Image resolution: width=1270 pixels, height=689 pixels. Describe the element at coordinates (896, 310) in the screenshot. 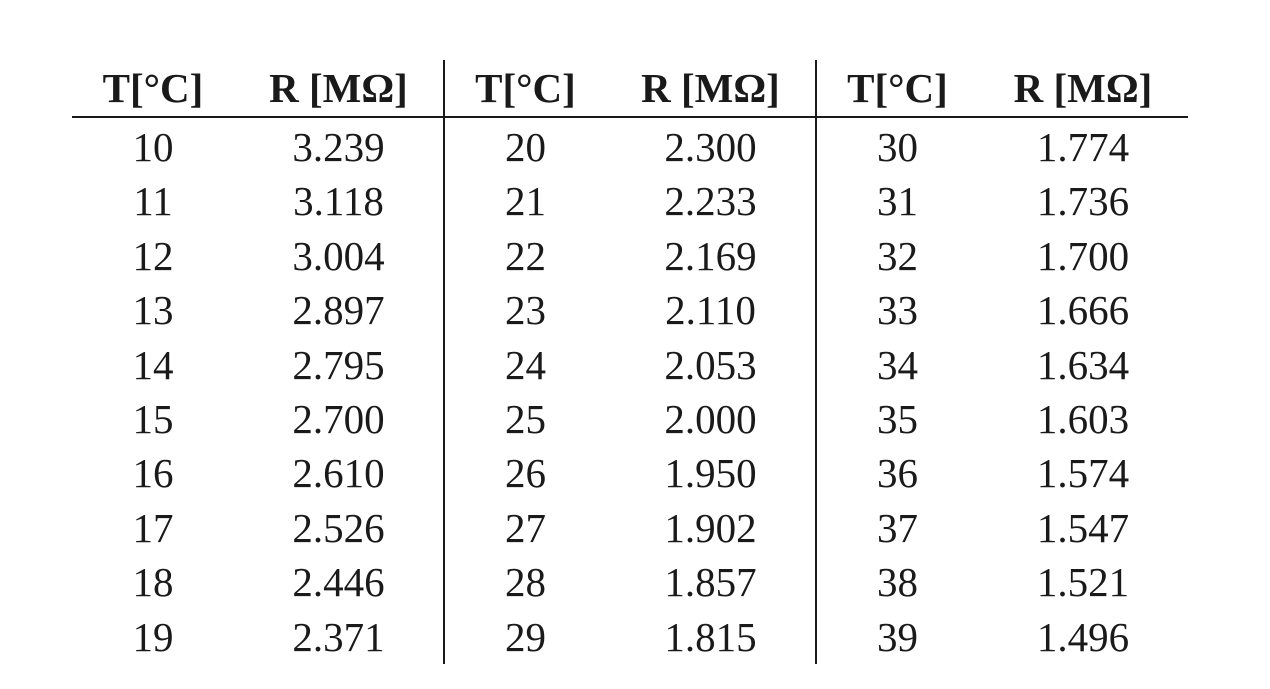

I see `temperature-cell: 33` at that location.